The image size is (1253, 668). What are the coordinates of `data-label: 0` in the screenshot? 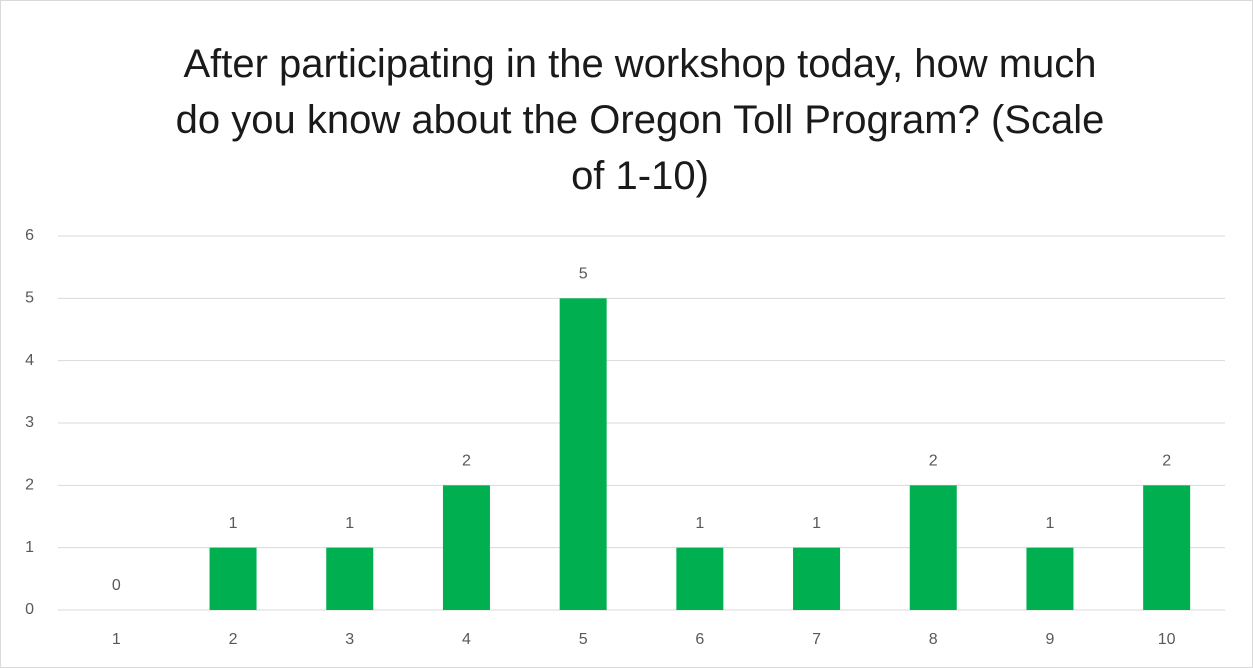 It's located at (116, 585).